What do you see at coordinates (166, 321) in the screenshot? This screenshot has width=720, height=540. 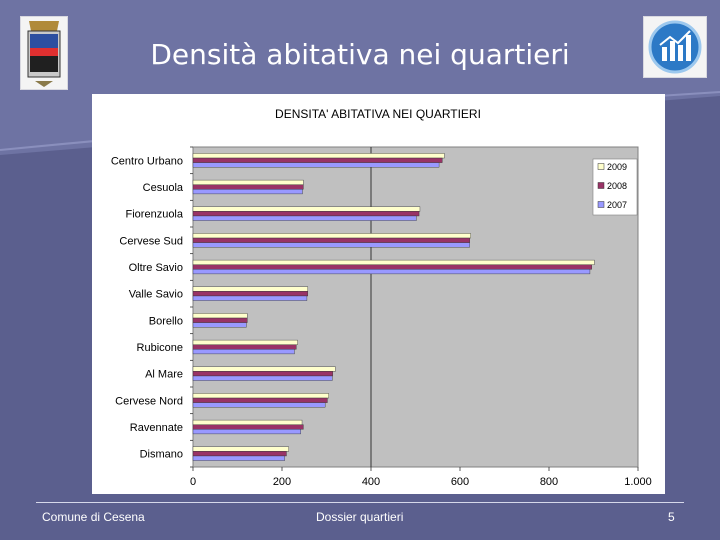 I see `category-label: Borello` at bounding box center [166, 321].